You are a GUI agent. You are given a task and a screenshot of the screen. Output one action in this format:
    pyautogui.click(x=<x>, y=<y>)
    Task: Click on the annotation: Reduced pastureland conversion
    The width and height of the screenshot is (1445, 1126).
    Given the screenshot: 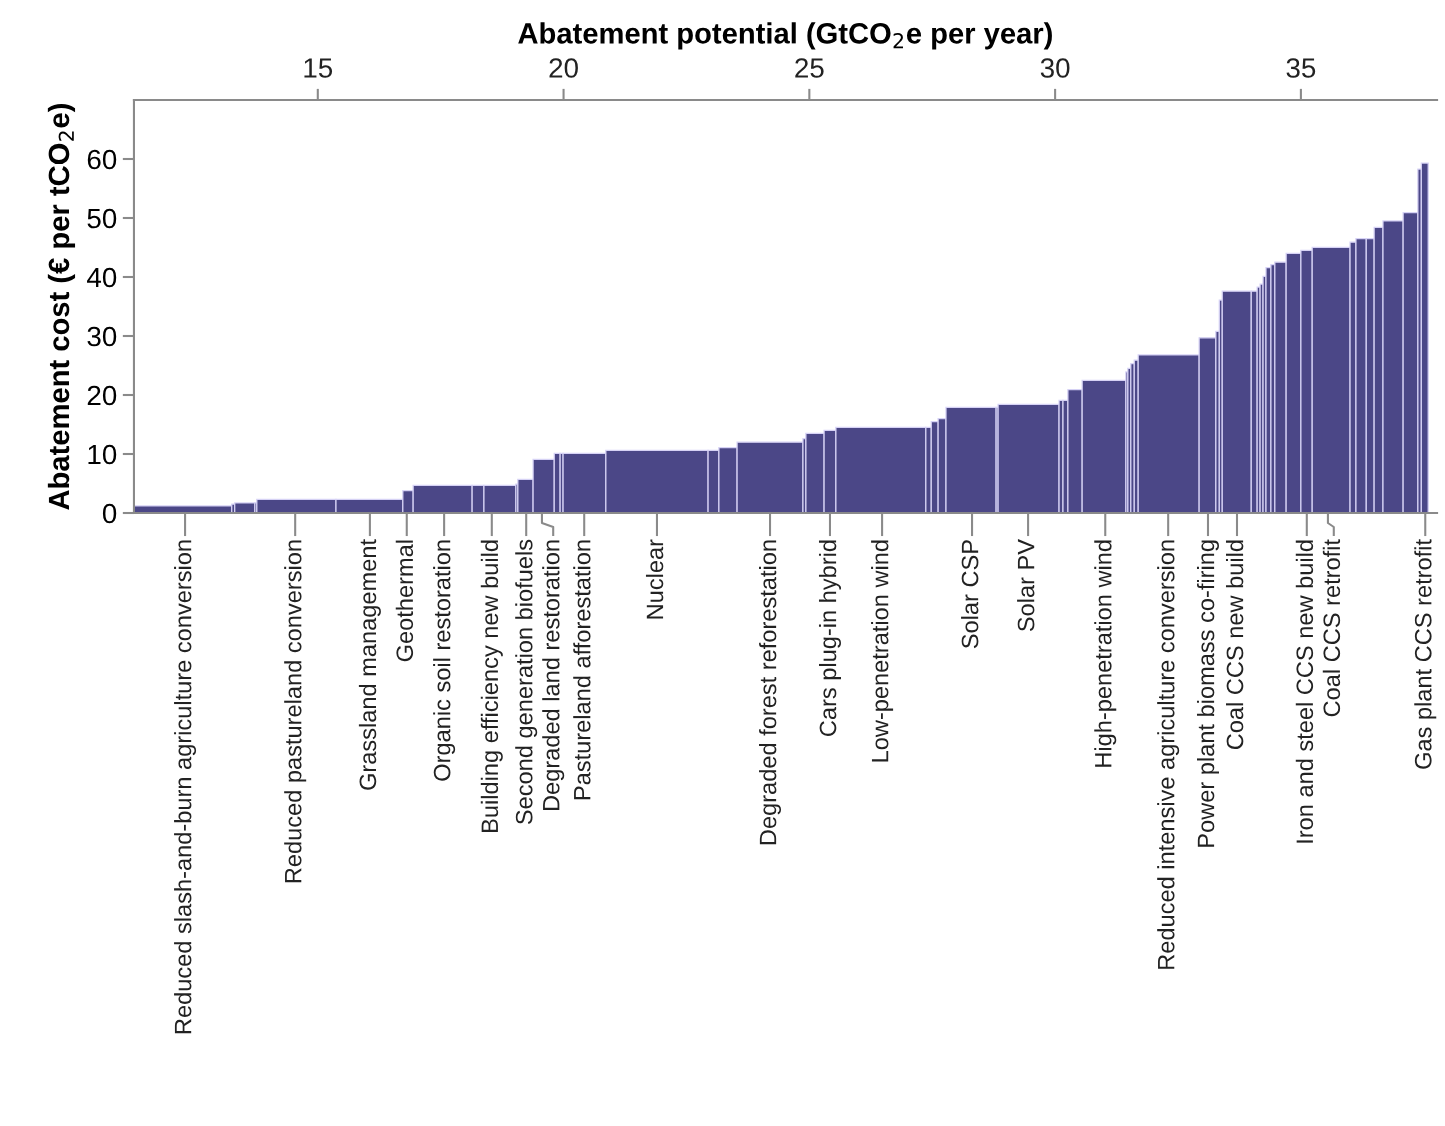 What is the action you would take?
    pyautogui.click(x=295, y=711)
    